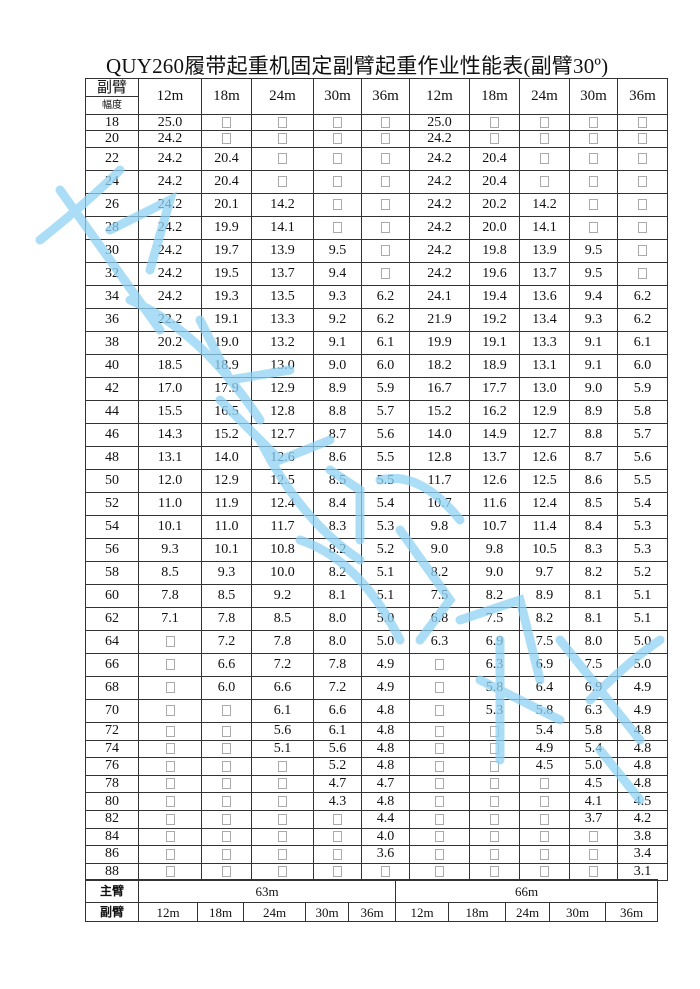  I want to click on load-value-cell: 5.7, so click(642, 435).